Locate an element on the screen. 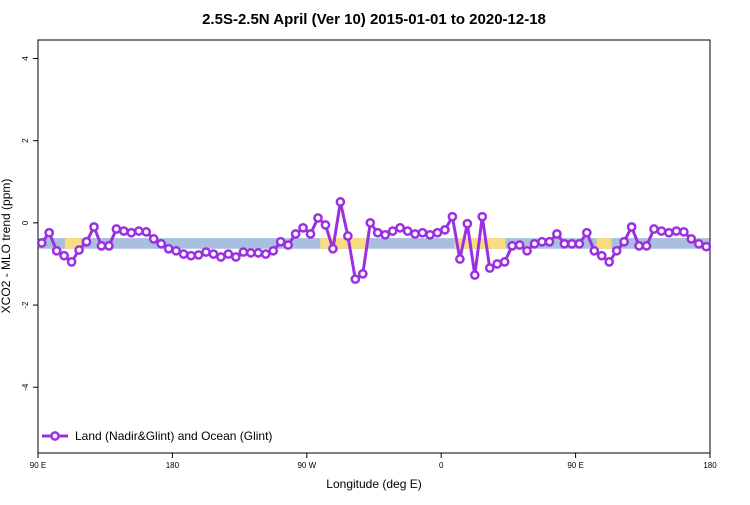  legend-label: Land (Nadir&Glint) and Ocean (Glint) is located at coordinates (173, 436).